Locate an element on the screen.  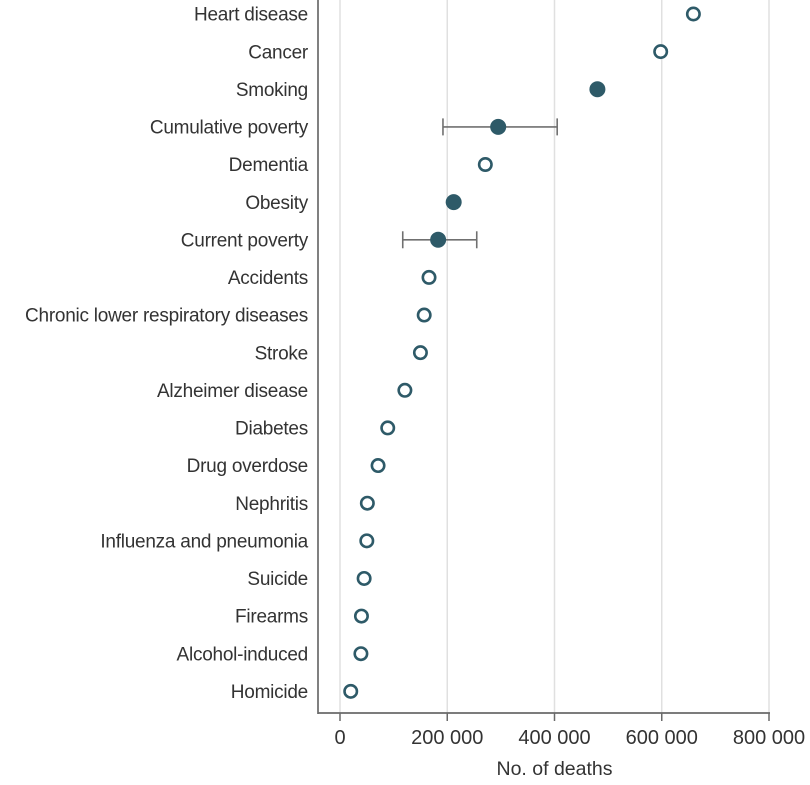
data-point-suicide is located at coordinates (364, 578).